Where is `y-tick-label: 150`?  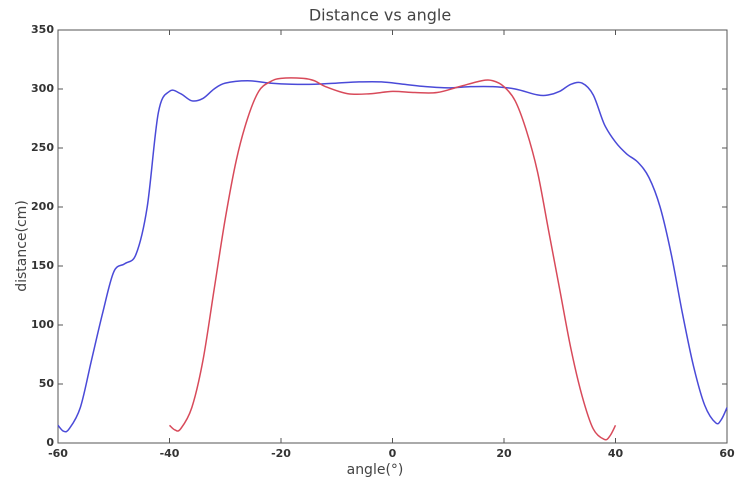 y-tick-label: 150 is located at coordinates (42, 265).